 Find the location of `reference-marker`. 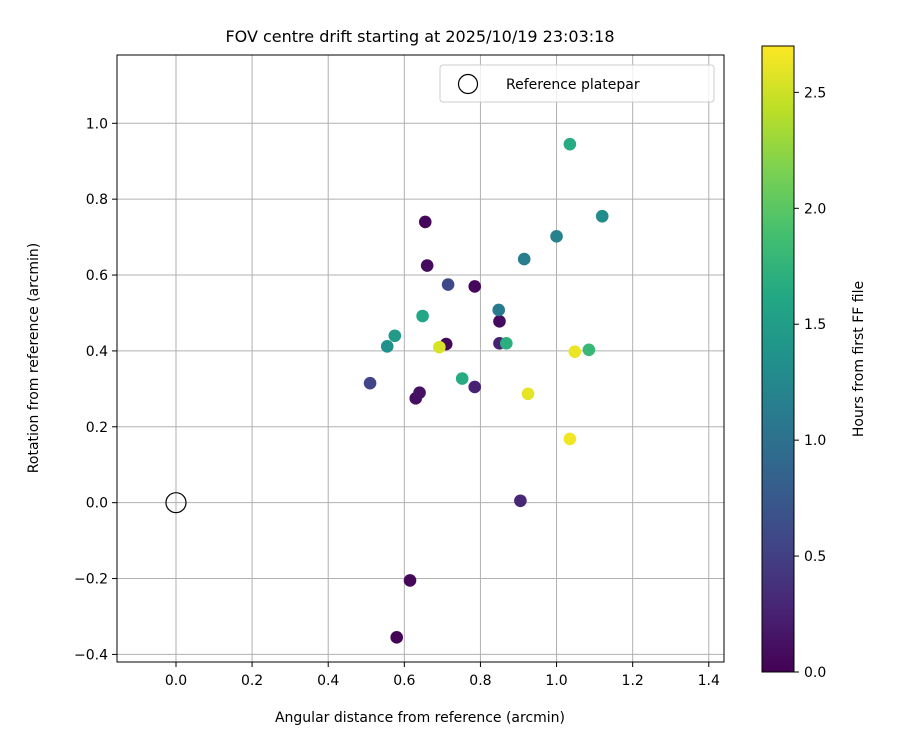

reference-marker is located at coordinates (176, 503).